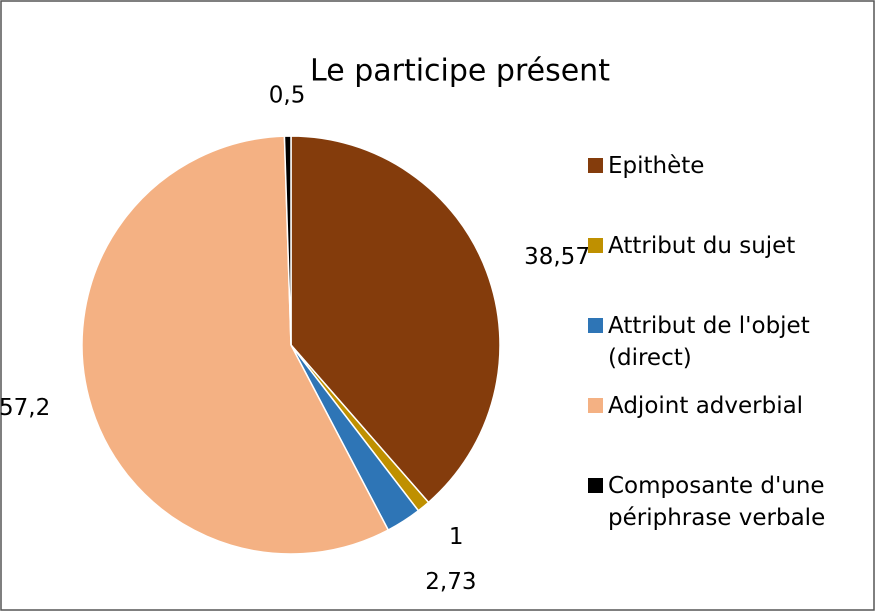 The height and width of the screenshot is (612, 876). I want to click on data-label: 38,57, so click(557, 257).